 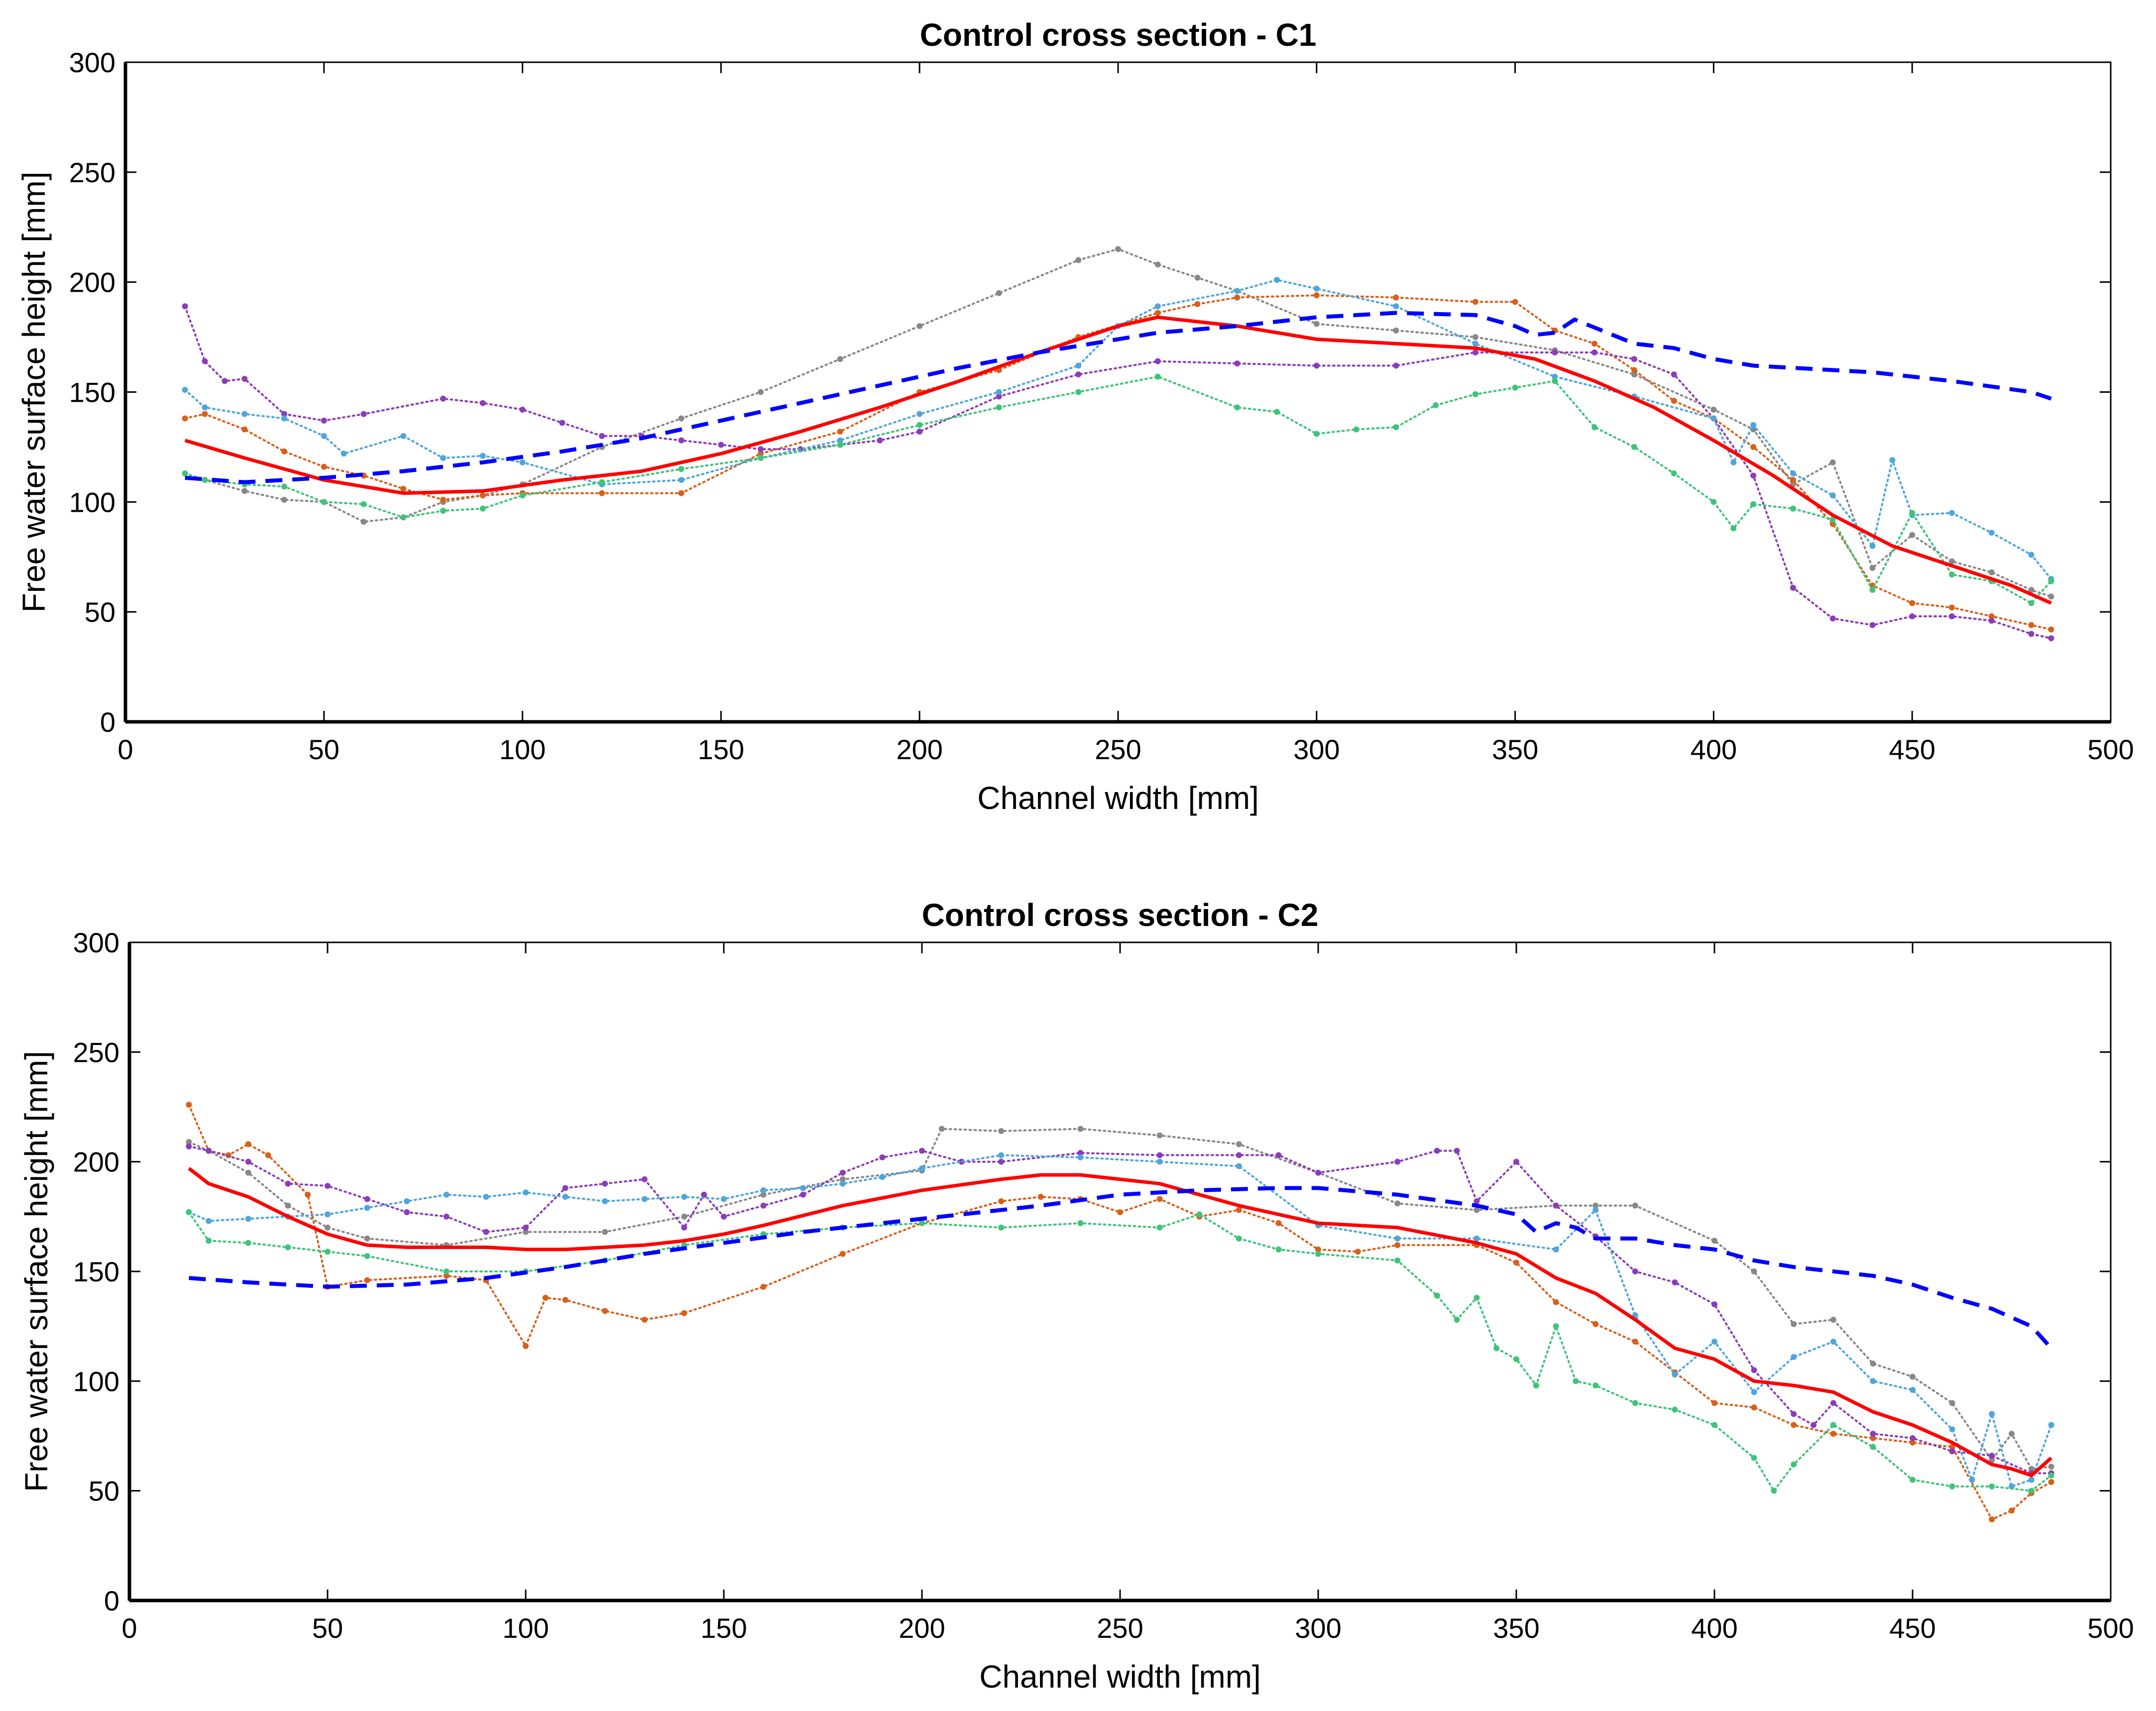 What do you see at coordinates (1121, 1268) in the screenshot?
I see `series-line` at bounding box center [1121, 1268].